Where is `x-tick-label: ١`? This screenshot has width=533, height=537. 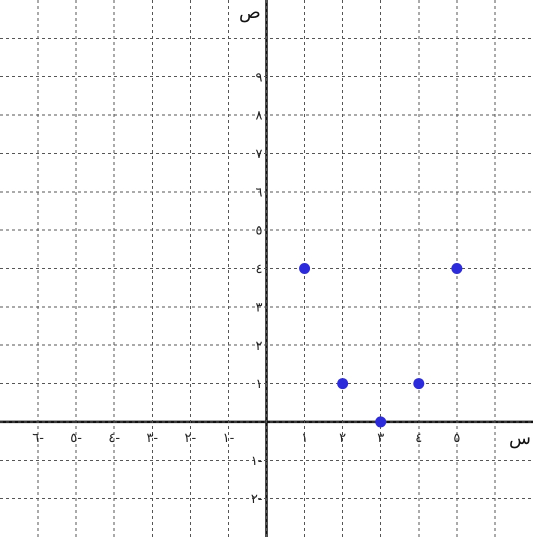 x-tick-label: ١ is located at coordinates (304, 438).